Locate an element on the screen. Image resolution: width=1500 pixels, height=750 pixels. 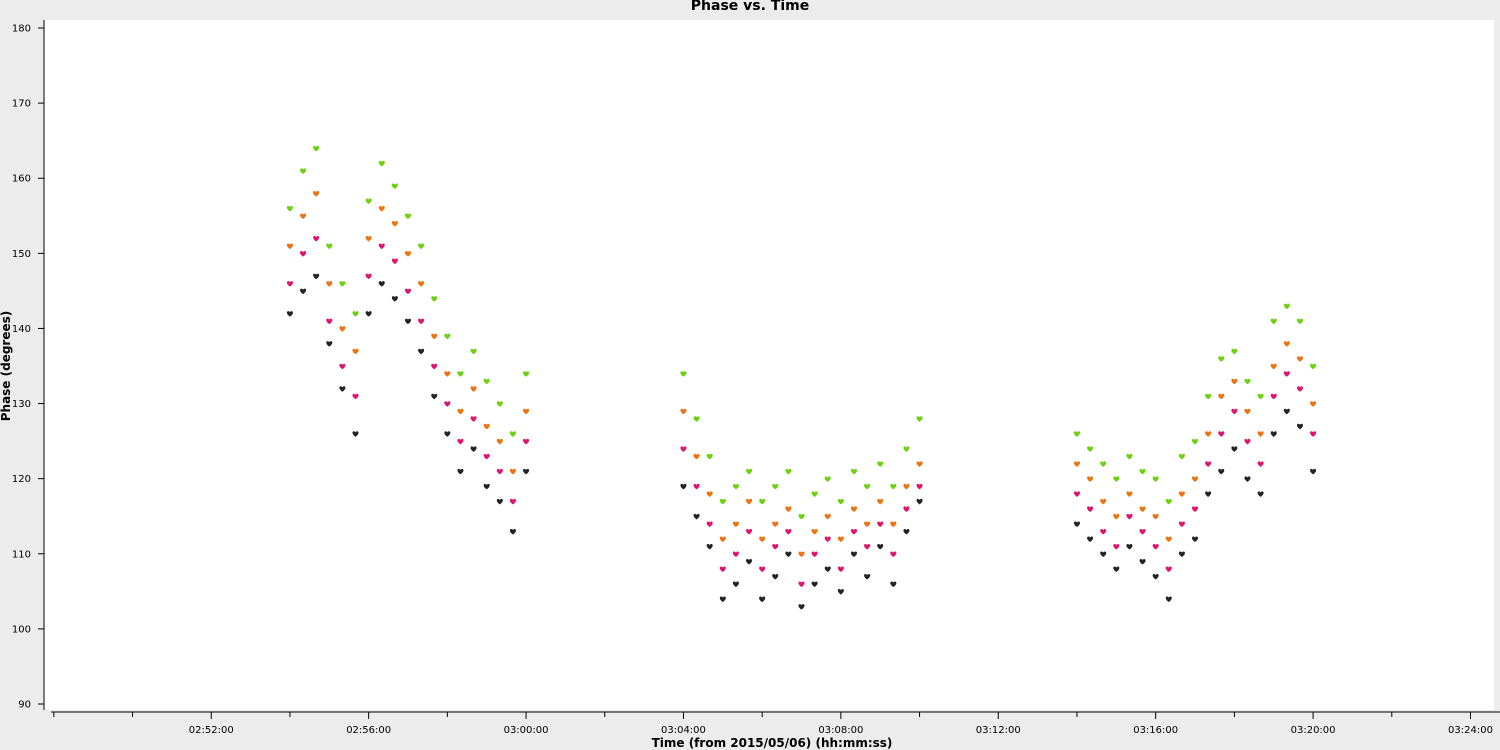
y-tick-label: 110 is located at coordinates (21, 554).